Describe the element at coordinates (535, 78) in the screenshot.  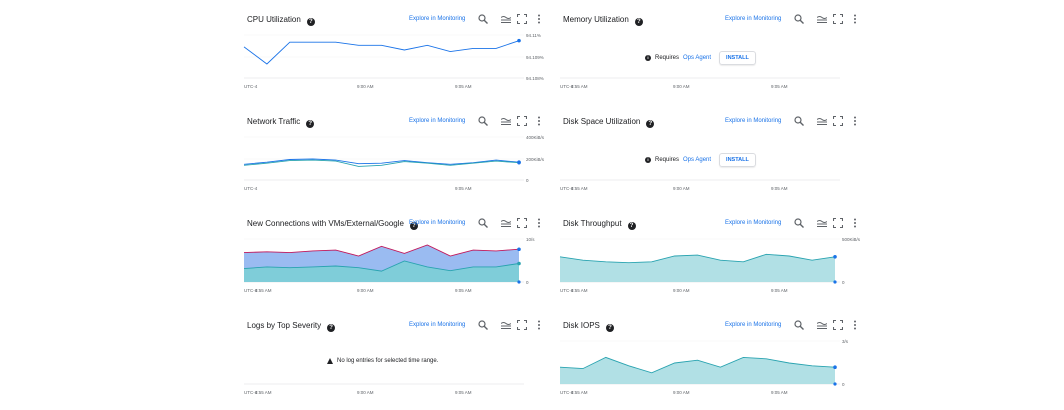
I see `y-tick-label: 94.108%` at that location.